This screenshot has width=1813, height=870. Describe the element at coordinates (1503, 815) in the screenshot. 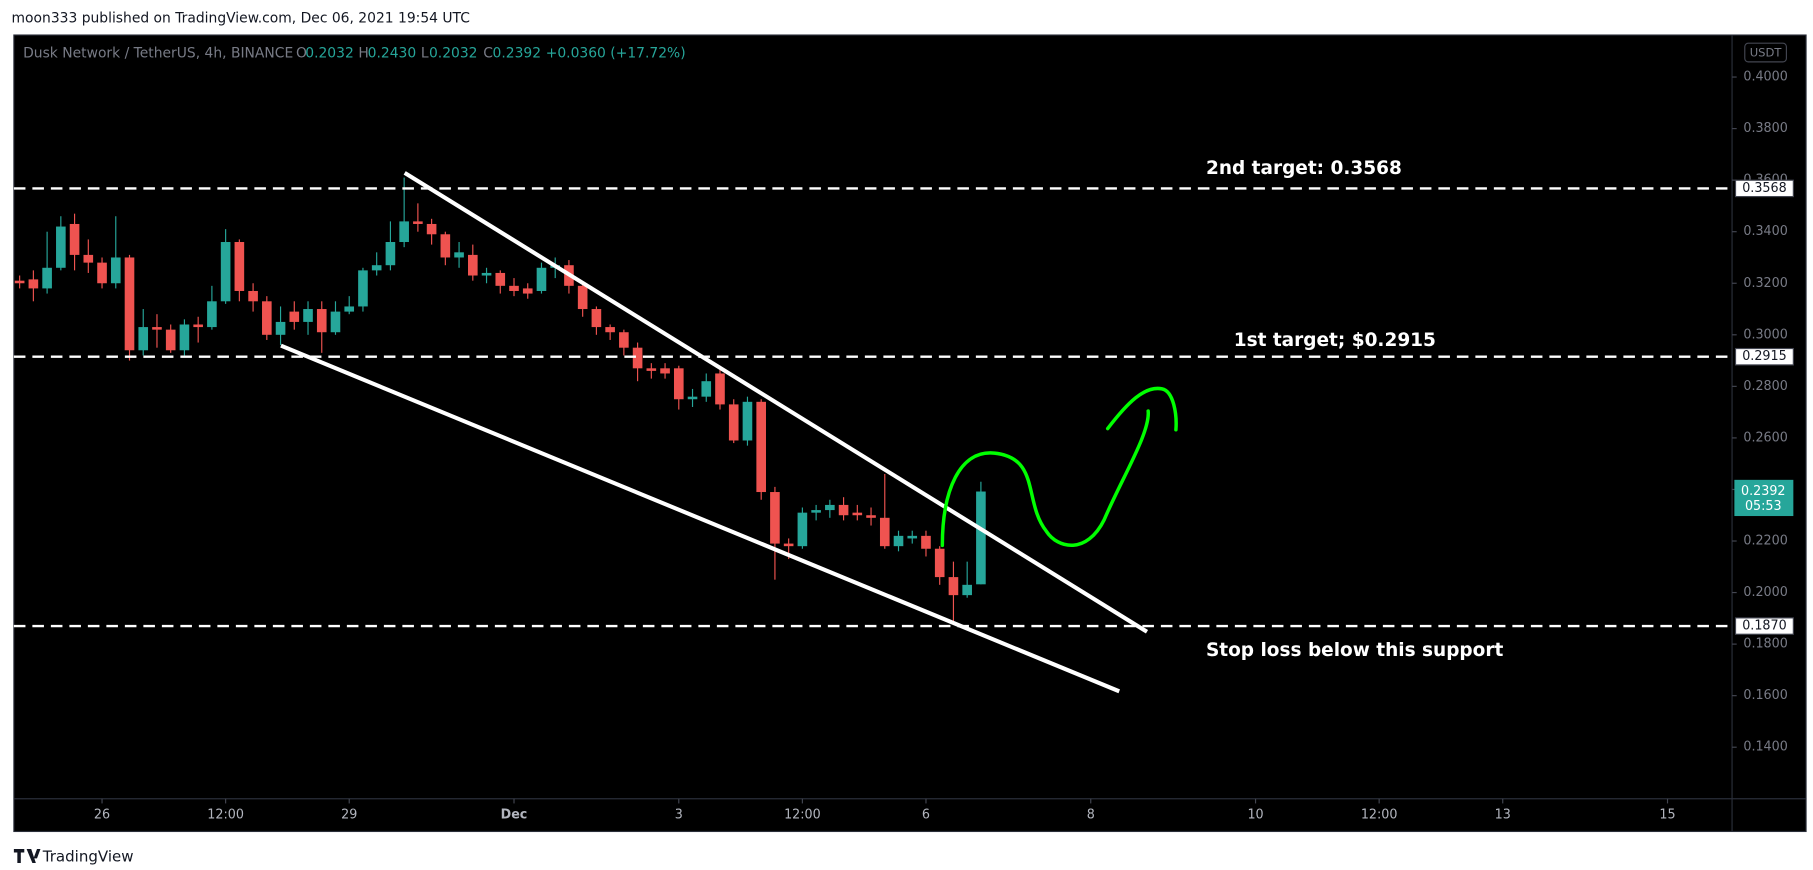

I see `x-tick-label: 13` at that location.